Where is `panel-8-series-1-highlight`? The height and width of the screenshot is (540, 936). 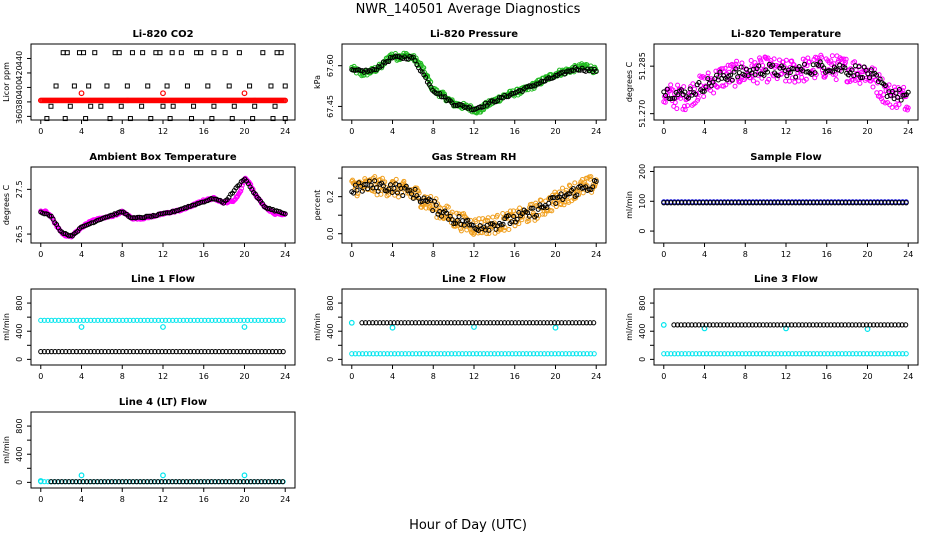 panel-8-series-1-highlight is located at coordinates (555, 327).